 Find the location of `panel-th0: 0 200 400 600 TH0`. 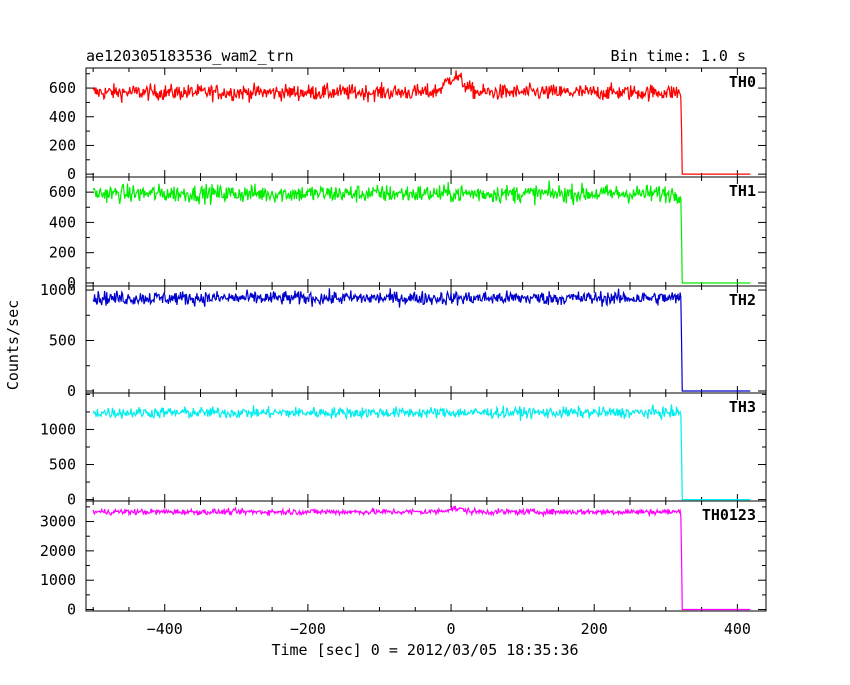

panel-th0: 0 200 400 600 TH0 is located at coordinates (408, 125).